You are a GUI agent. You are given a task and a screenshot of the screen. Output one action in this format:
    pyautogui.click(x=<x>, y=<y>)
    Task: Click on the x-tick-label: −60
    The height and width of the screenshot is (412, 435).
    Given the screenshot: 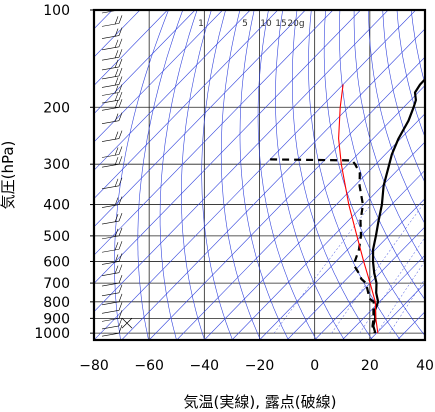 What is the action you would take?
    pyautogui.click(x=149, y=366)
    